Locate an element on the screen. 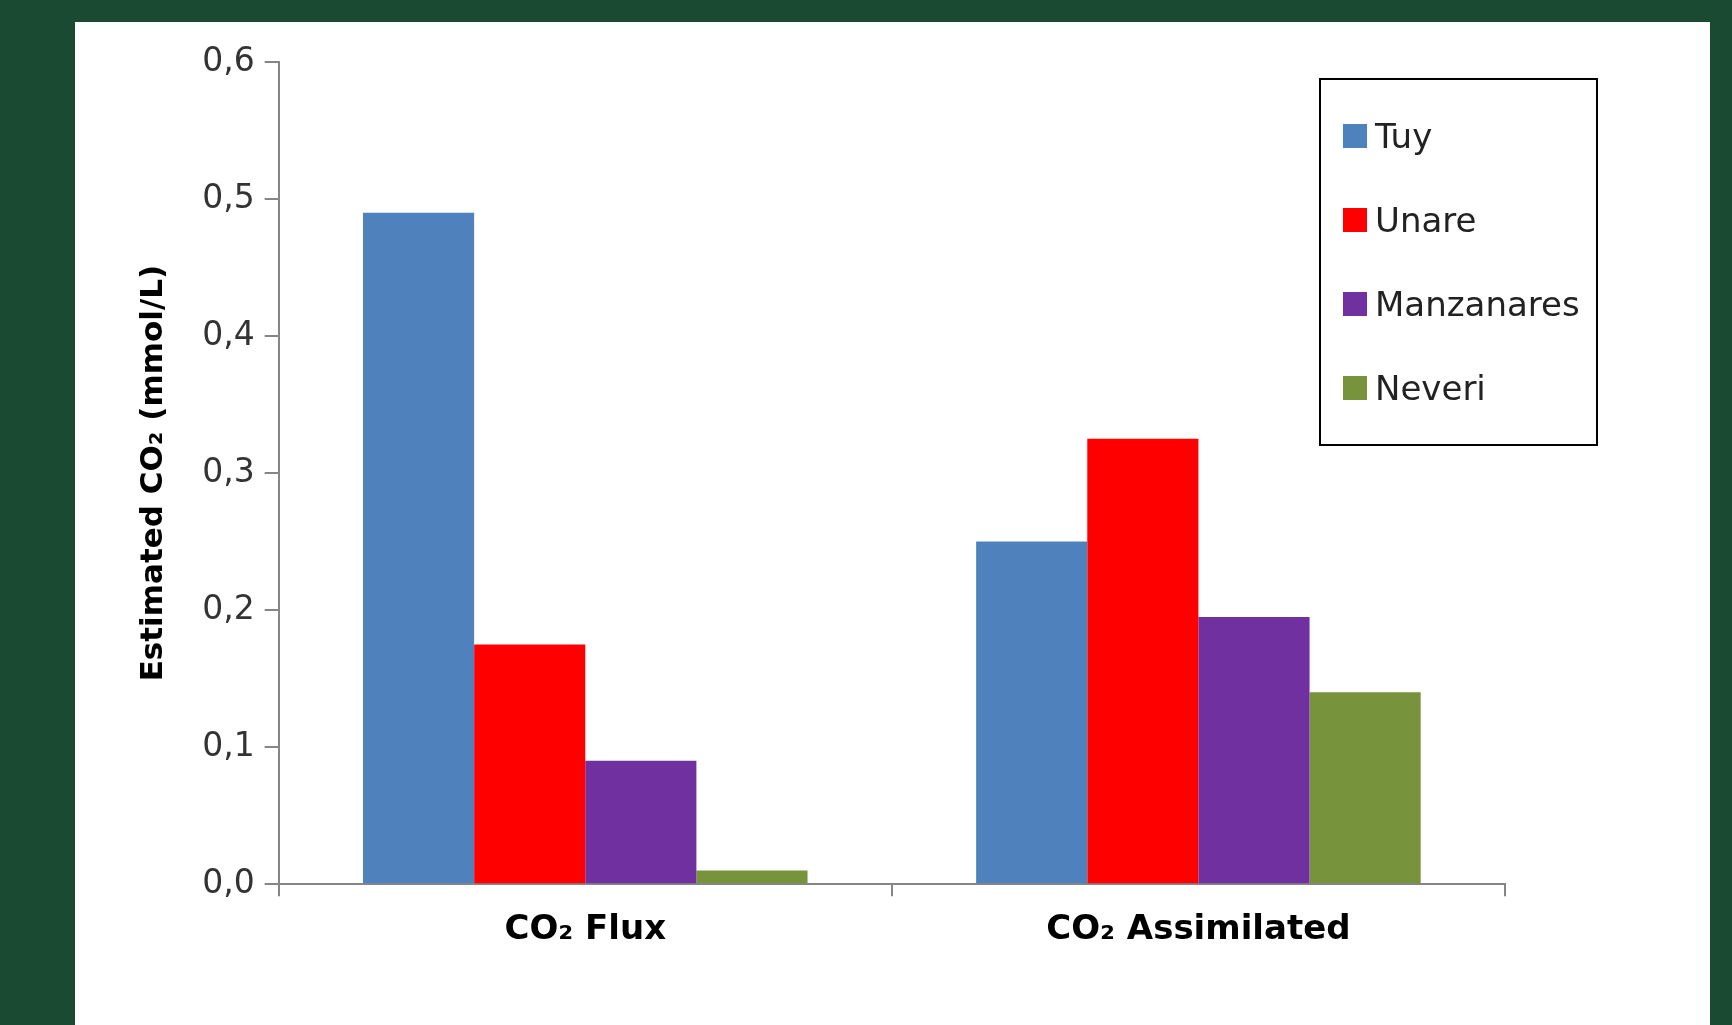 Image resolution: width=1732 pixels, height=1025 pixels. y-axis-title: Estimated CO₂ (mmol/L) is located at coordinates (150, 473).